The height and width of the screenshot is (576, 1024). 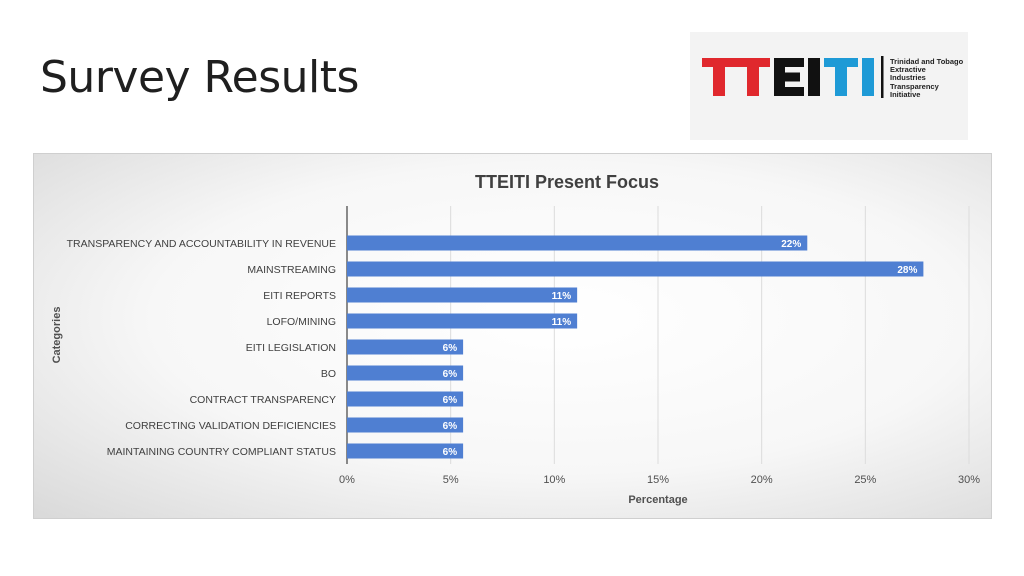 What do you see at coordinates (451, 480) in the screenshot?
I see `x-tick-label: 5%` at bounding box center [451, 480].